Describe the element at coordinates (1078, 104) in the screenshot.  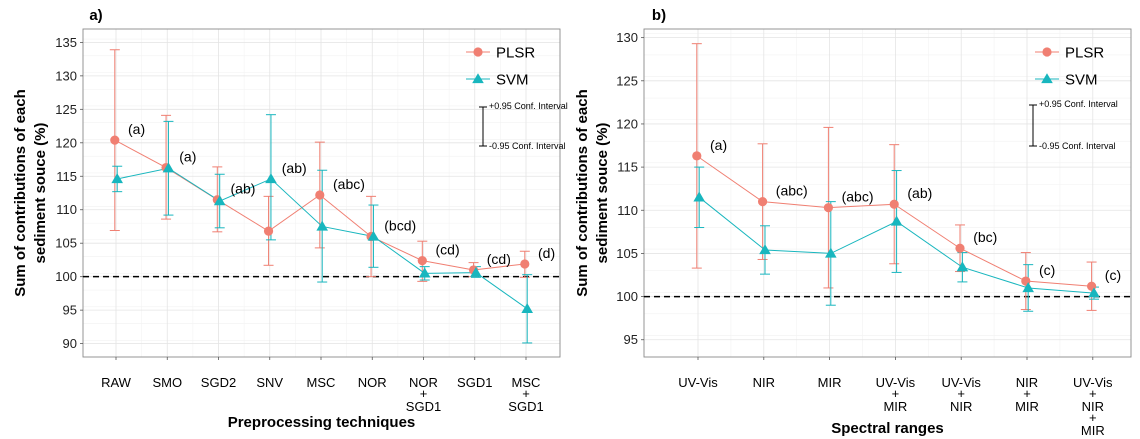
I see `legend-ci-upper-text: +0.95 Conf. Interval` at that location.